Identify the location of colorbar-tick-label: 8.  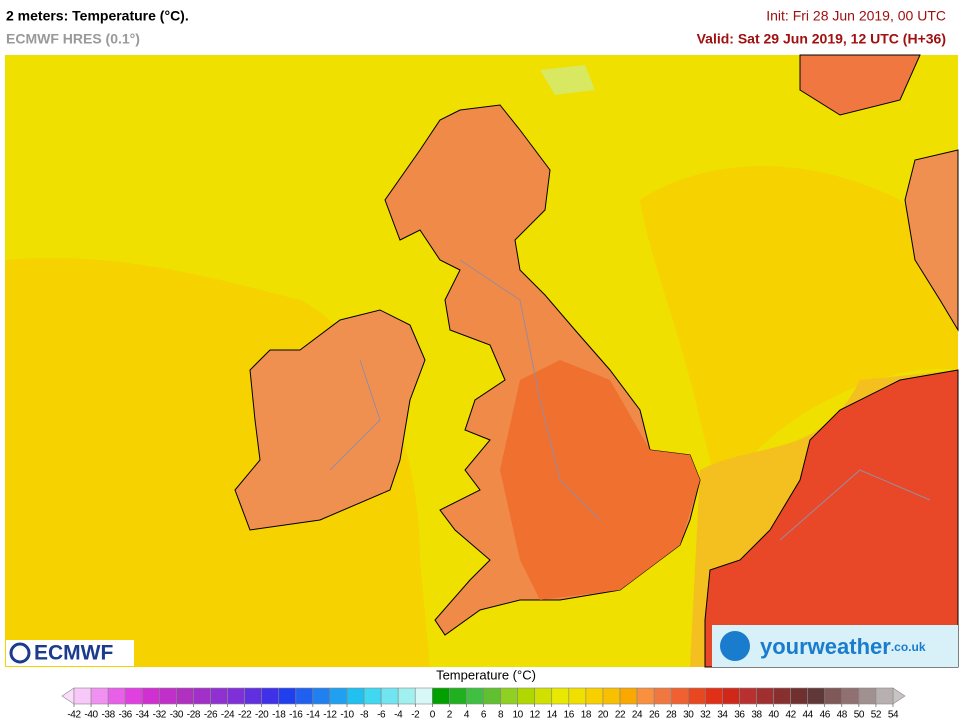
(501, 715).